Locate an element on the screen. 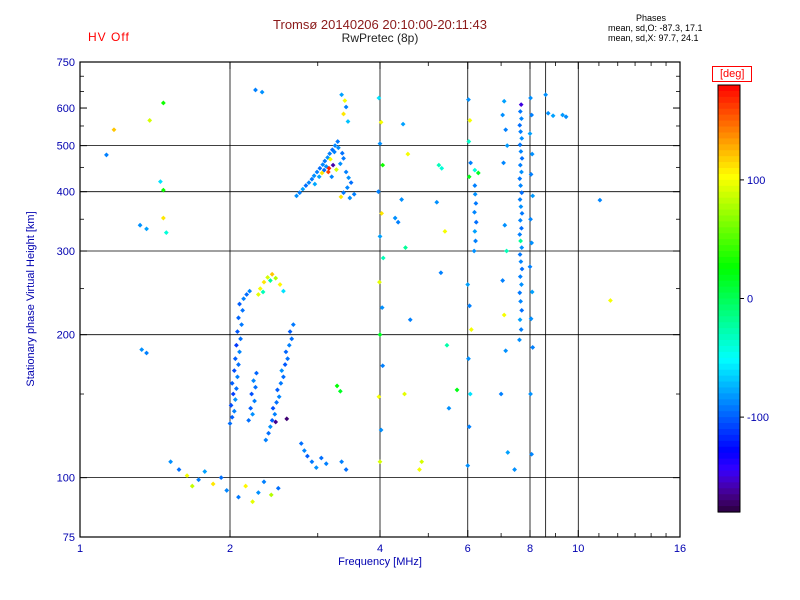  phases-heading: Phases is located at coordinates (651, 18).